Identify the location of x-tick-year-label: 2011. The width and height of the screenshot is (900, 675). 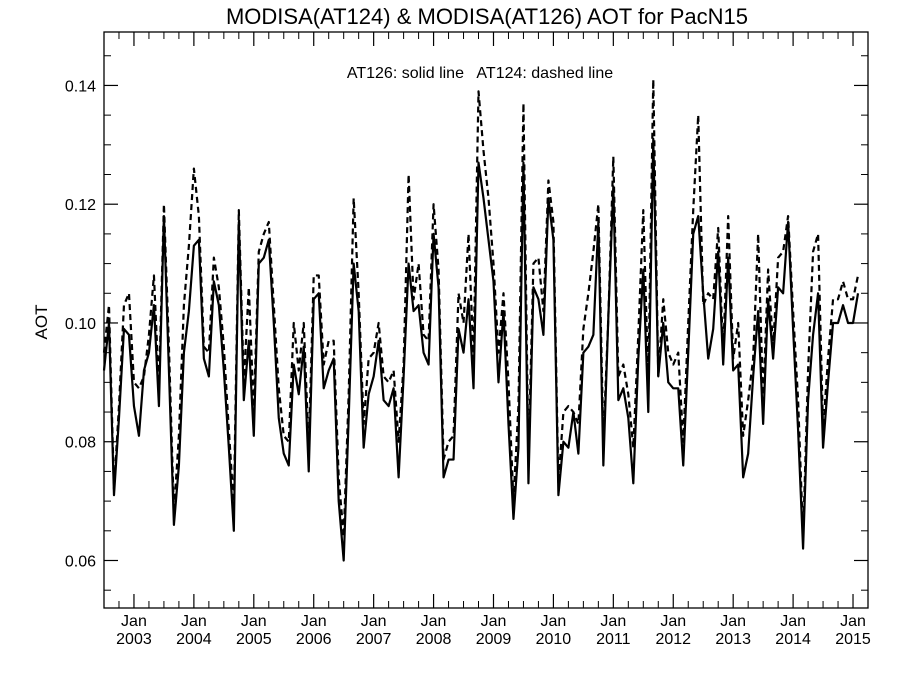
(613, 639).